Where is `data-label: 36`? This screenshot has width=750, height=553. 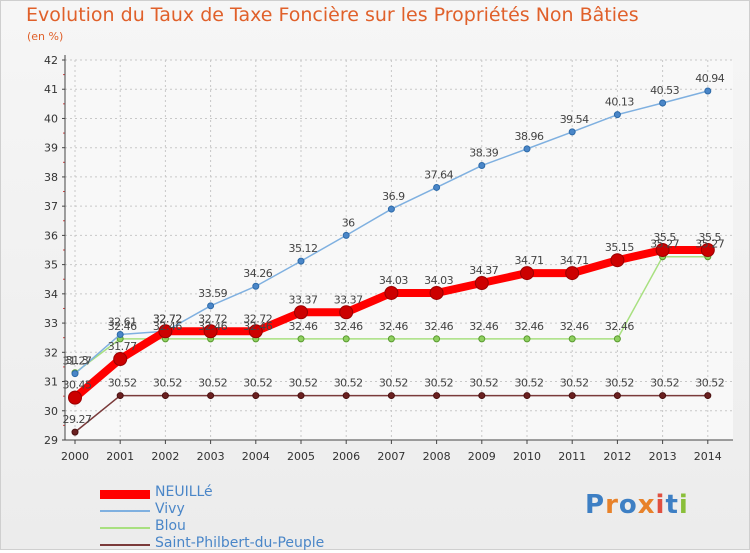 data-label: 36 is located at coordinates (348, 222).